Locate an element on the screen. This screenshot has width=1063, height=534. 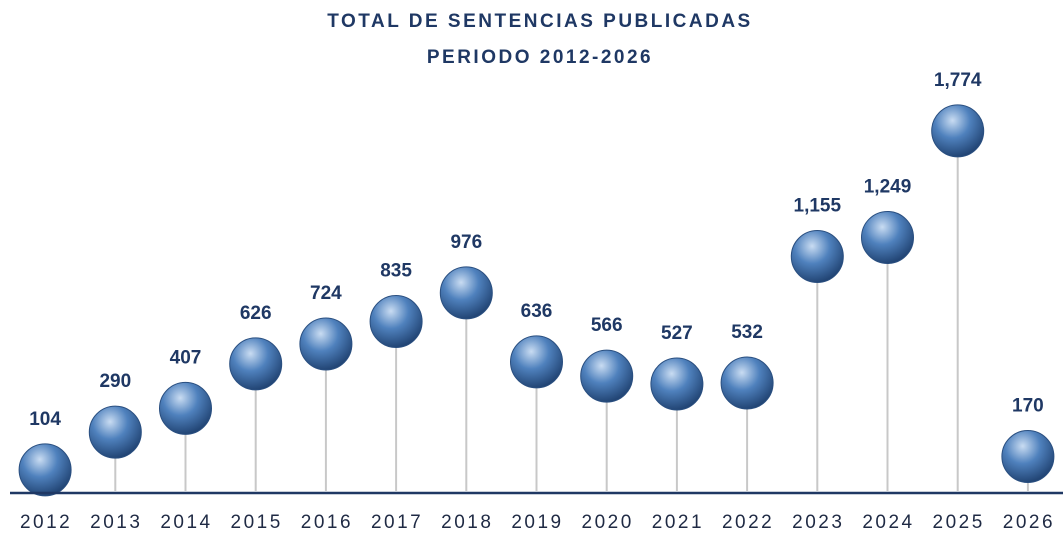
x-tick-label: 2015 is located at coordinates (257, 522).